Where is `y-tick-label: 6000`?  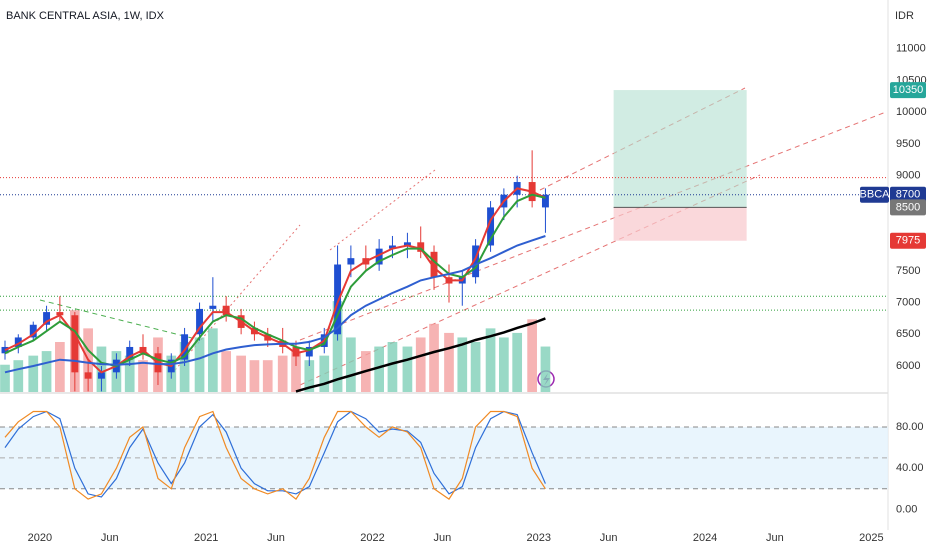 y-tick-label: 6000 is located at coordinates (908, 366).